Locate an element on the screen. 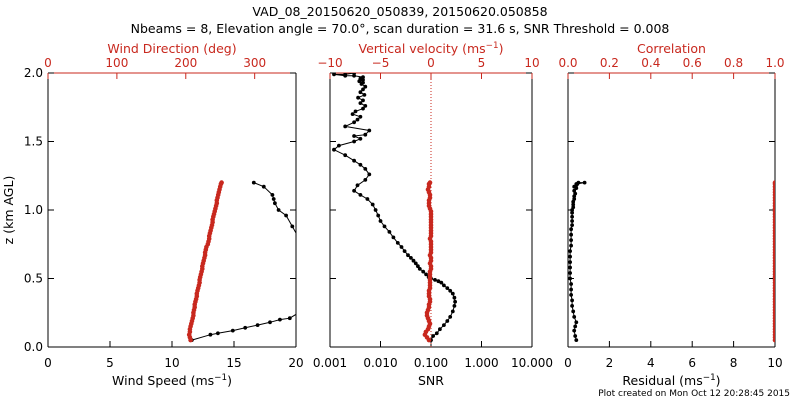  x-axis-label-top: Correlation is located at coordinates (671, 48).